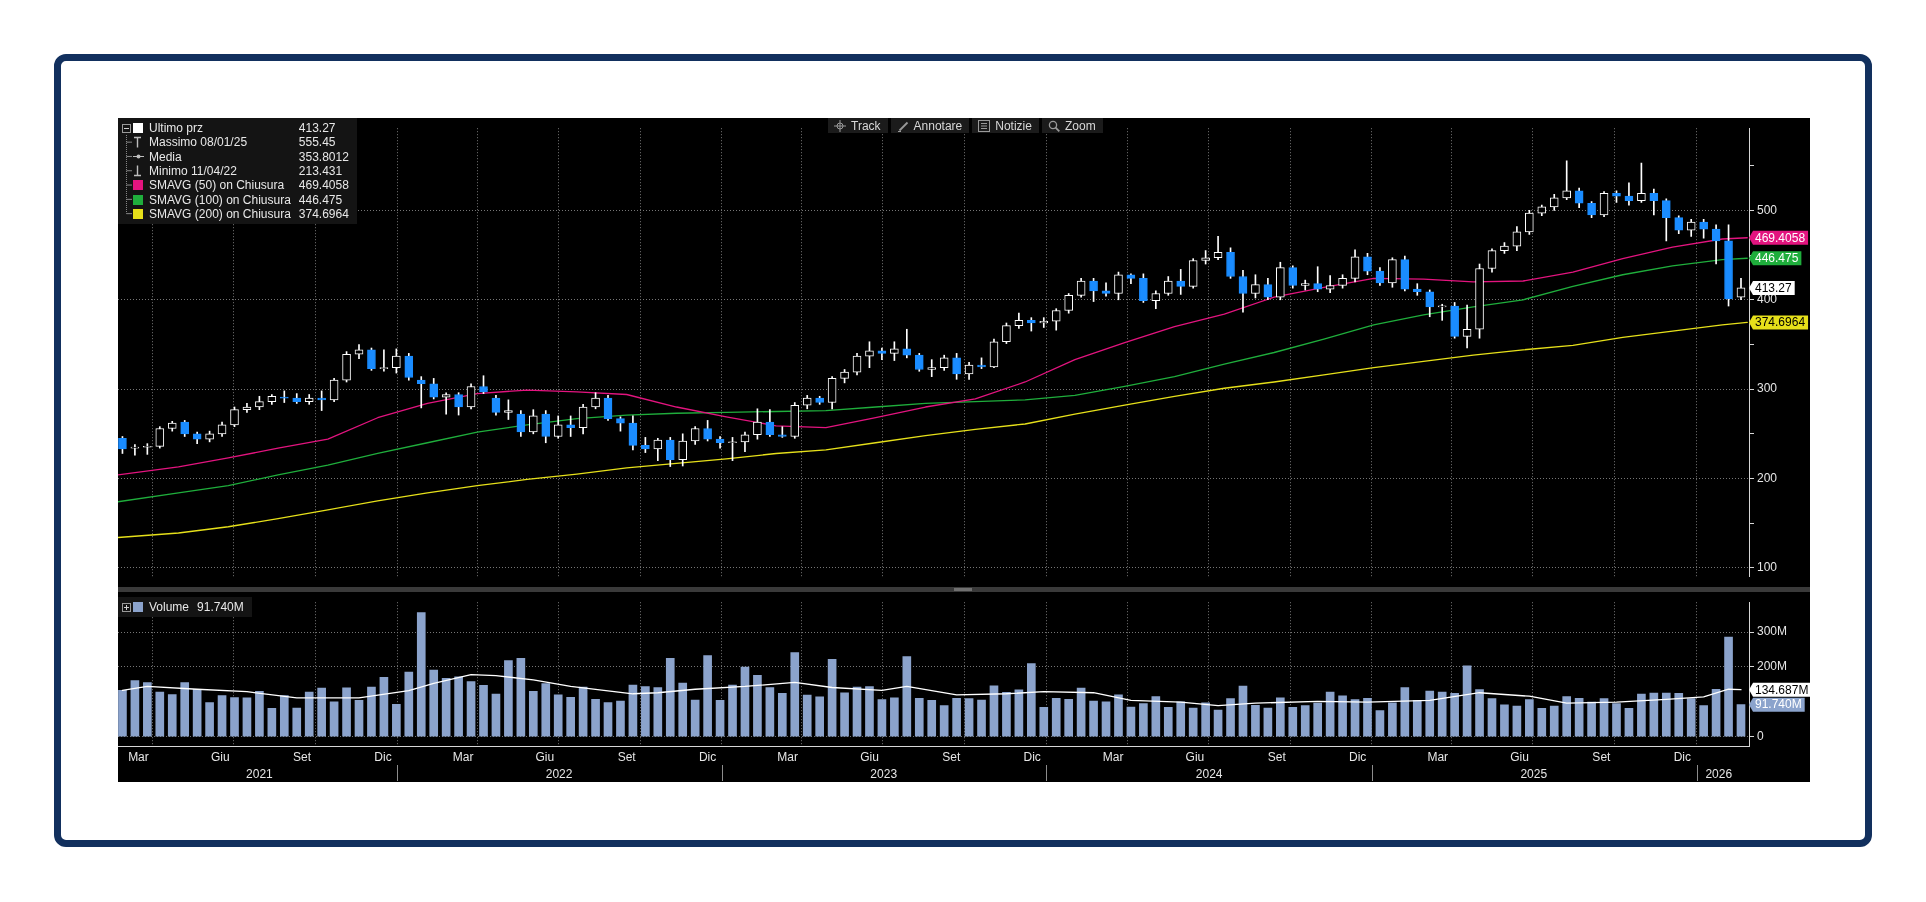  What do you see at coordinates (1778, 704) in the screenshot?
I see `annotation: 91.740M` at bounding box center [1778, 704].